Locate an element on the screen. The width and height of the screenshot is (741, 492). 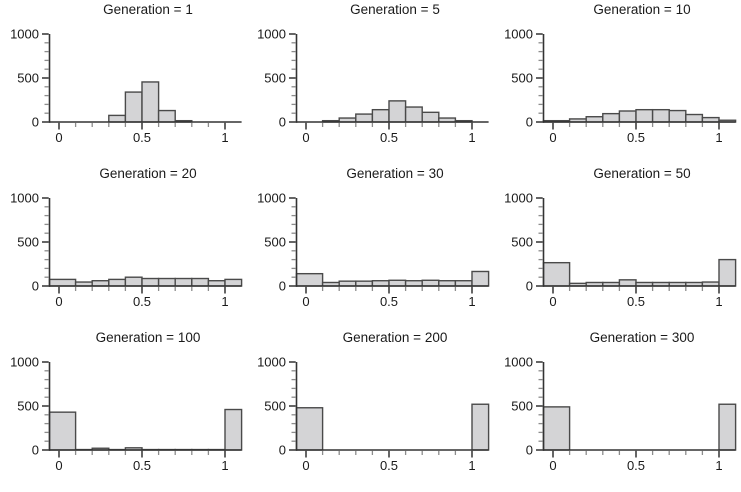
panel-title: Generation = 100 is located at coordinates (148, 337).